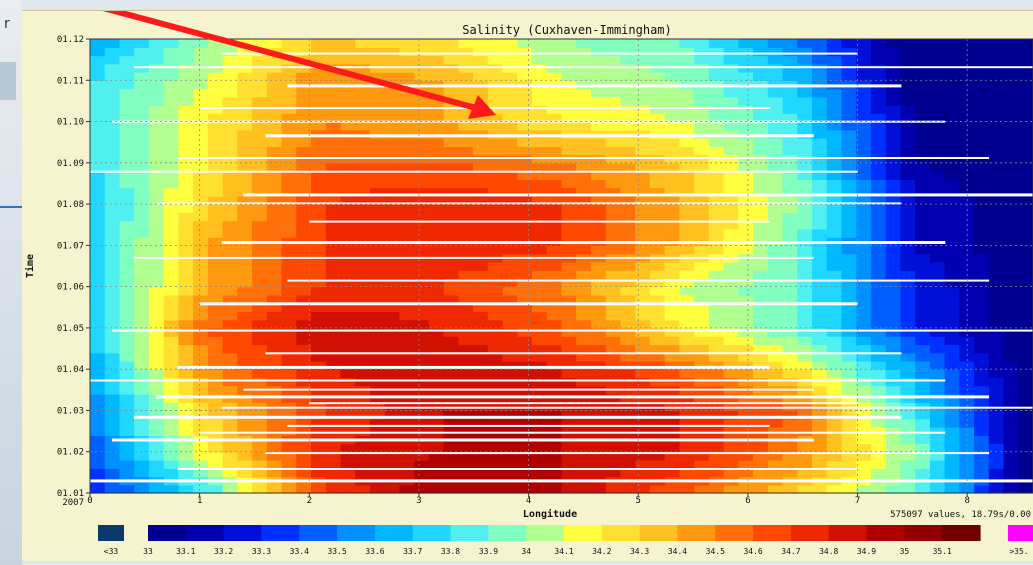 The height and width of the screenshot is (565, 1033). I want to click on y-tick-label: 01.12, so click(70, 40).